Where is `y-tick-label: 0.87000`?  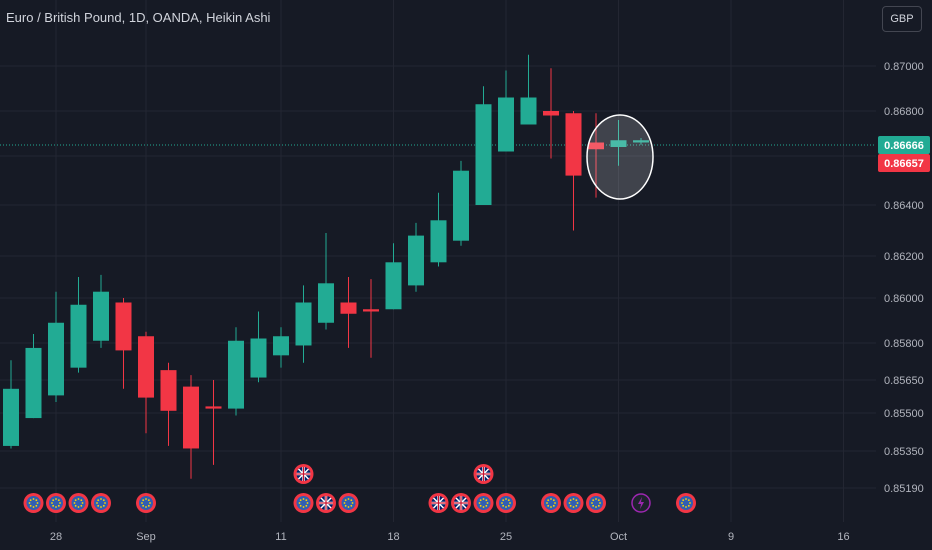
y-tick-label: 0.87000 is located at coordinates (904, 67).